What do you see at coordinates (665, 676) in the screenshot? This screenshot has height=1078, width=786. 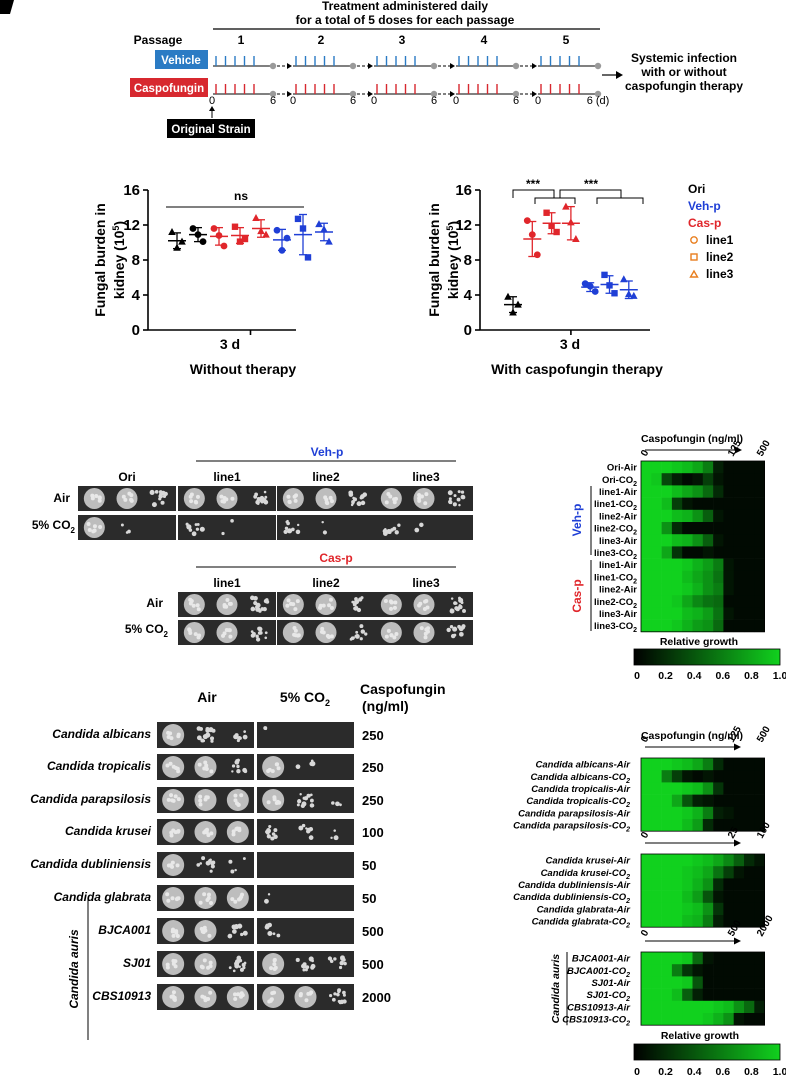 I see `colorbar-c-tick: 0.2` at bounding box center [665, 676].